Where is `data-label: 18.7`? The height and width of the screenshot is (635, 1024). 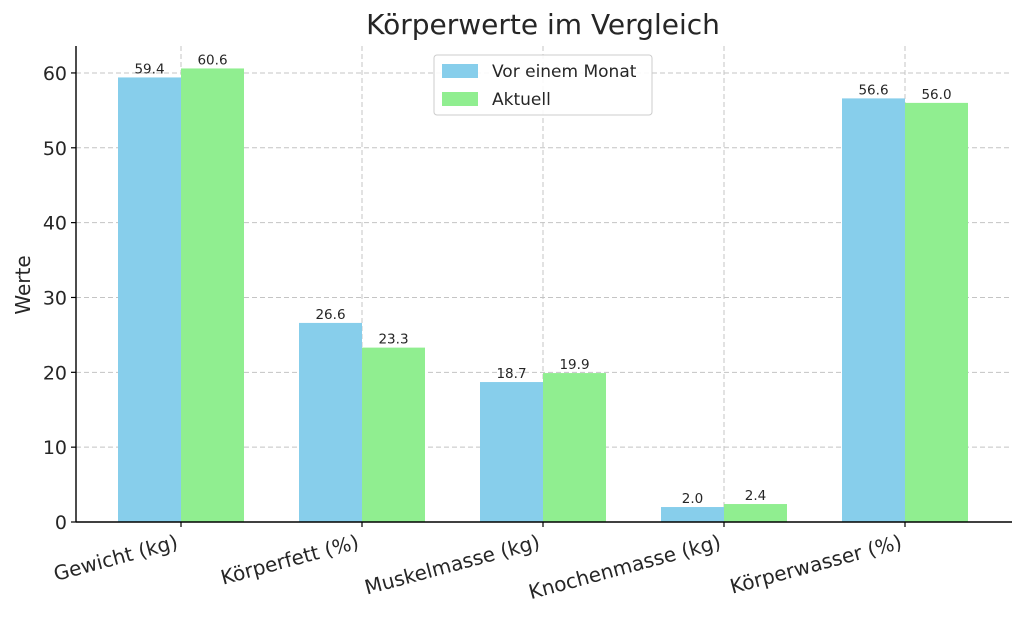
data-label: 18.7 is located at coordinates (511, 374).